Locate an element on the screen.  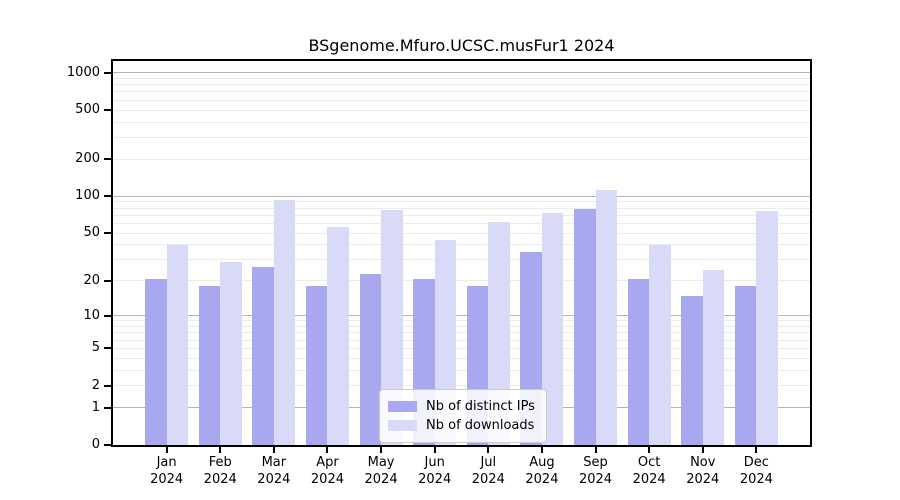
x-tick-label-mar: Mar 2024 is located at coordinates (274, 471).